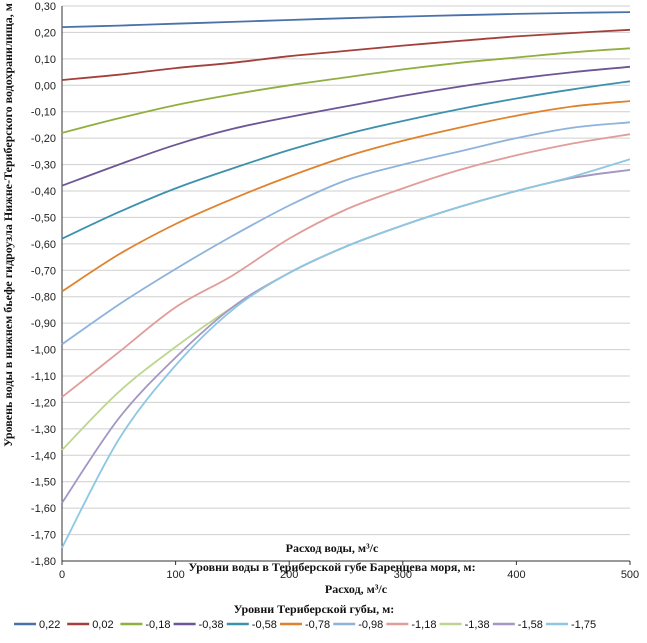  Describe the element at coordinates (43, 139) in the screenshot. I see `y-tick-label-5: -0,20` at that location.